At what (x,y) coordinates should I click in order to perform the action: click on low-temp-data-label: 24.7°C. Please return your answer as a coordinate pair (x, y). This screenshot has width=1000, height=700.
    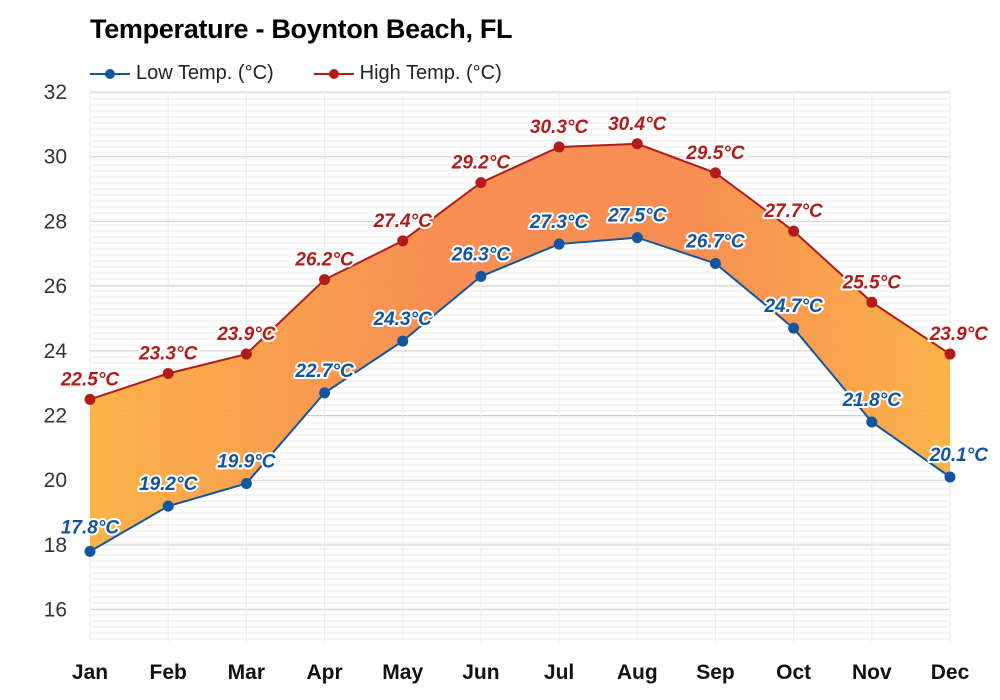
    Looking at the image, I should click on (793, 306).